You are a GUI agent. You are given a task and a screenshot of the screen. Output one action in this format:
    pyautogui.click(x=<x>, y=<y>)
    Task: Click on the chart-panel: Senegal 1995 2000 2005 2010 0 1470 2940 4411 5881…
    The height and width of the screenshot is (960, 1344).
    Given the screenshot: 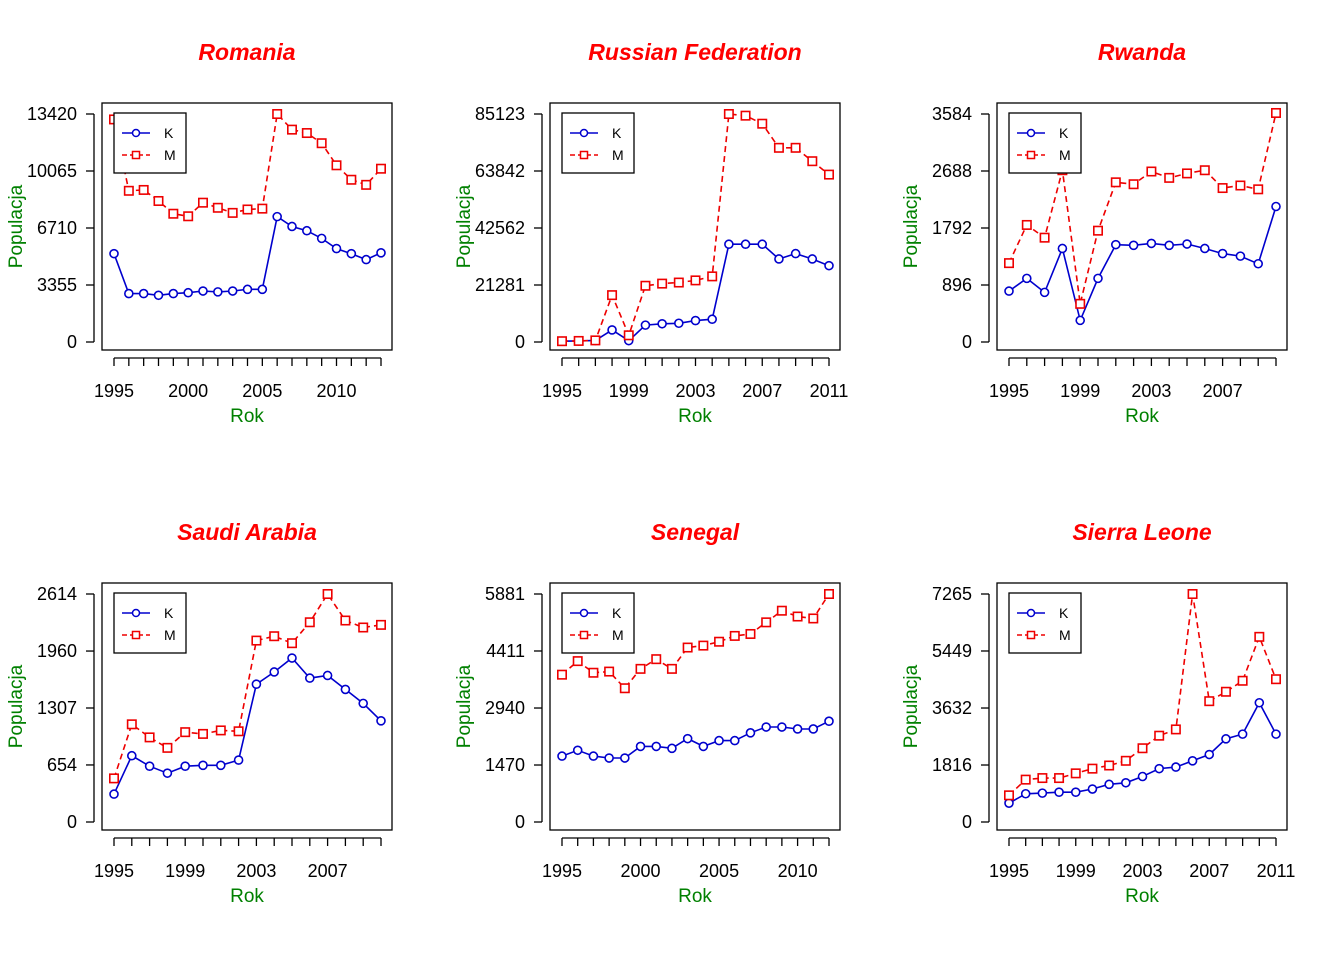 What is the action you would take?
    pyautogui.click(x=647, y=713)
    